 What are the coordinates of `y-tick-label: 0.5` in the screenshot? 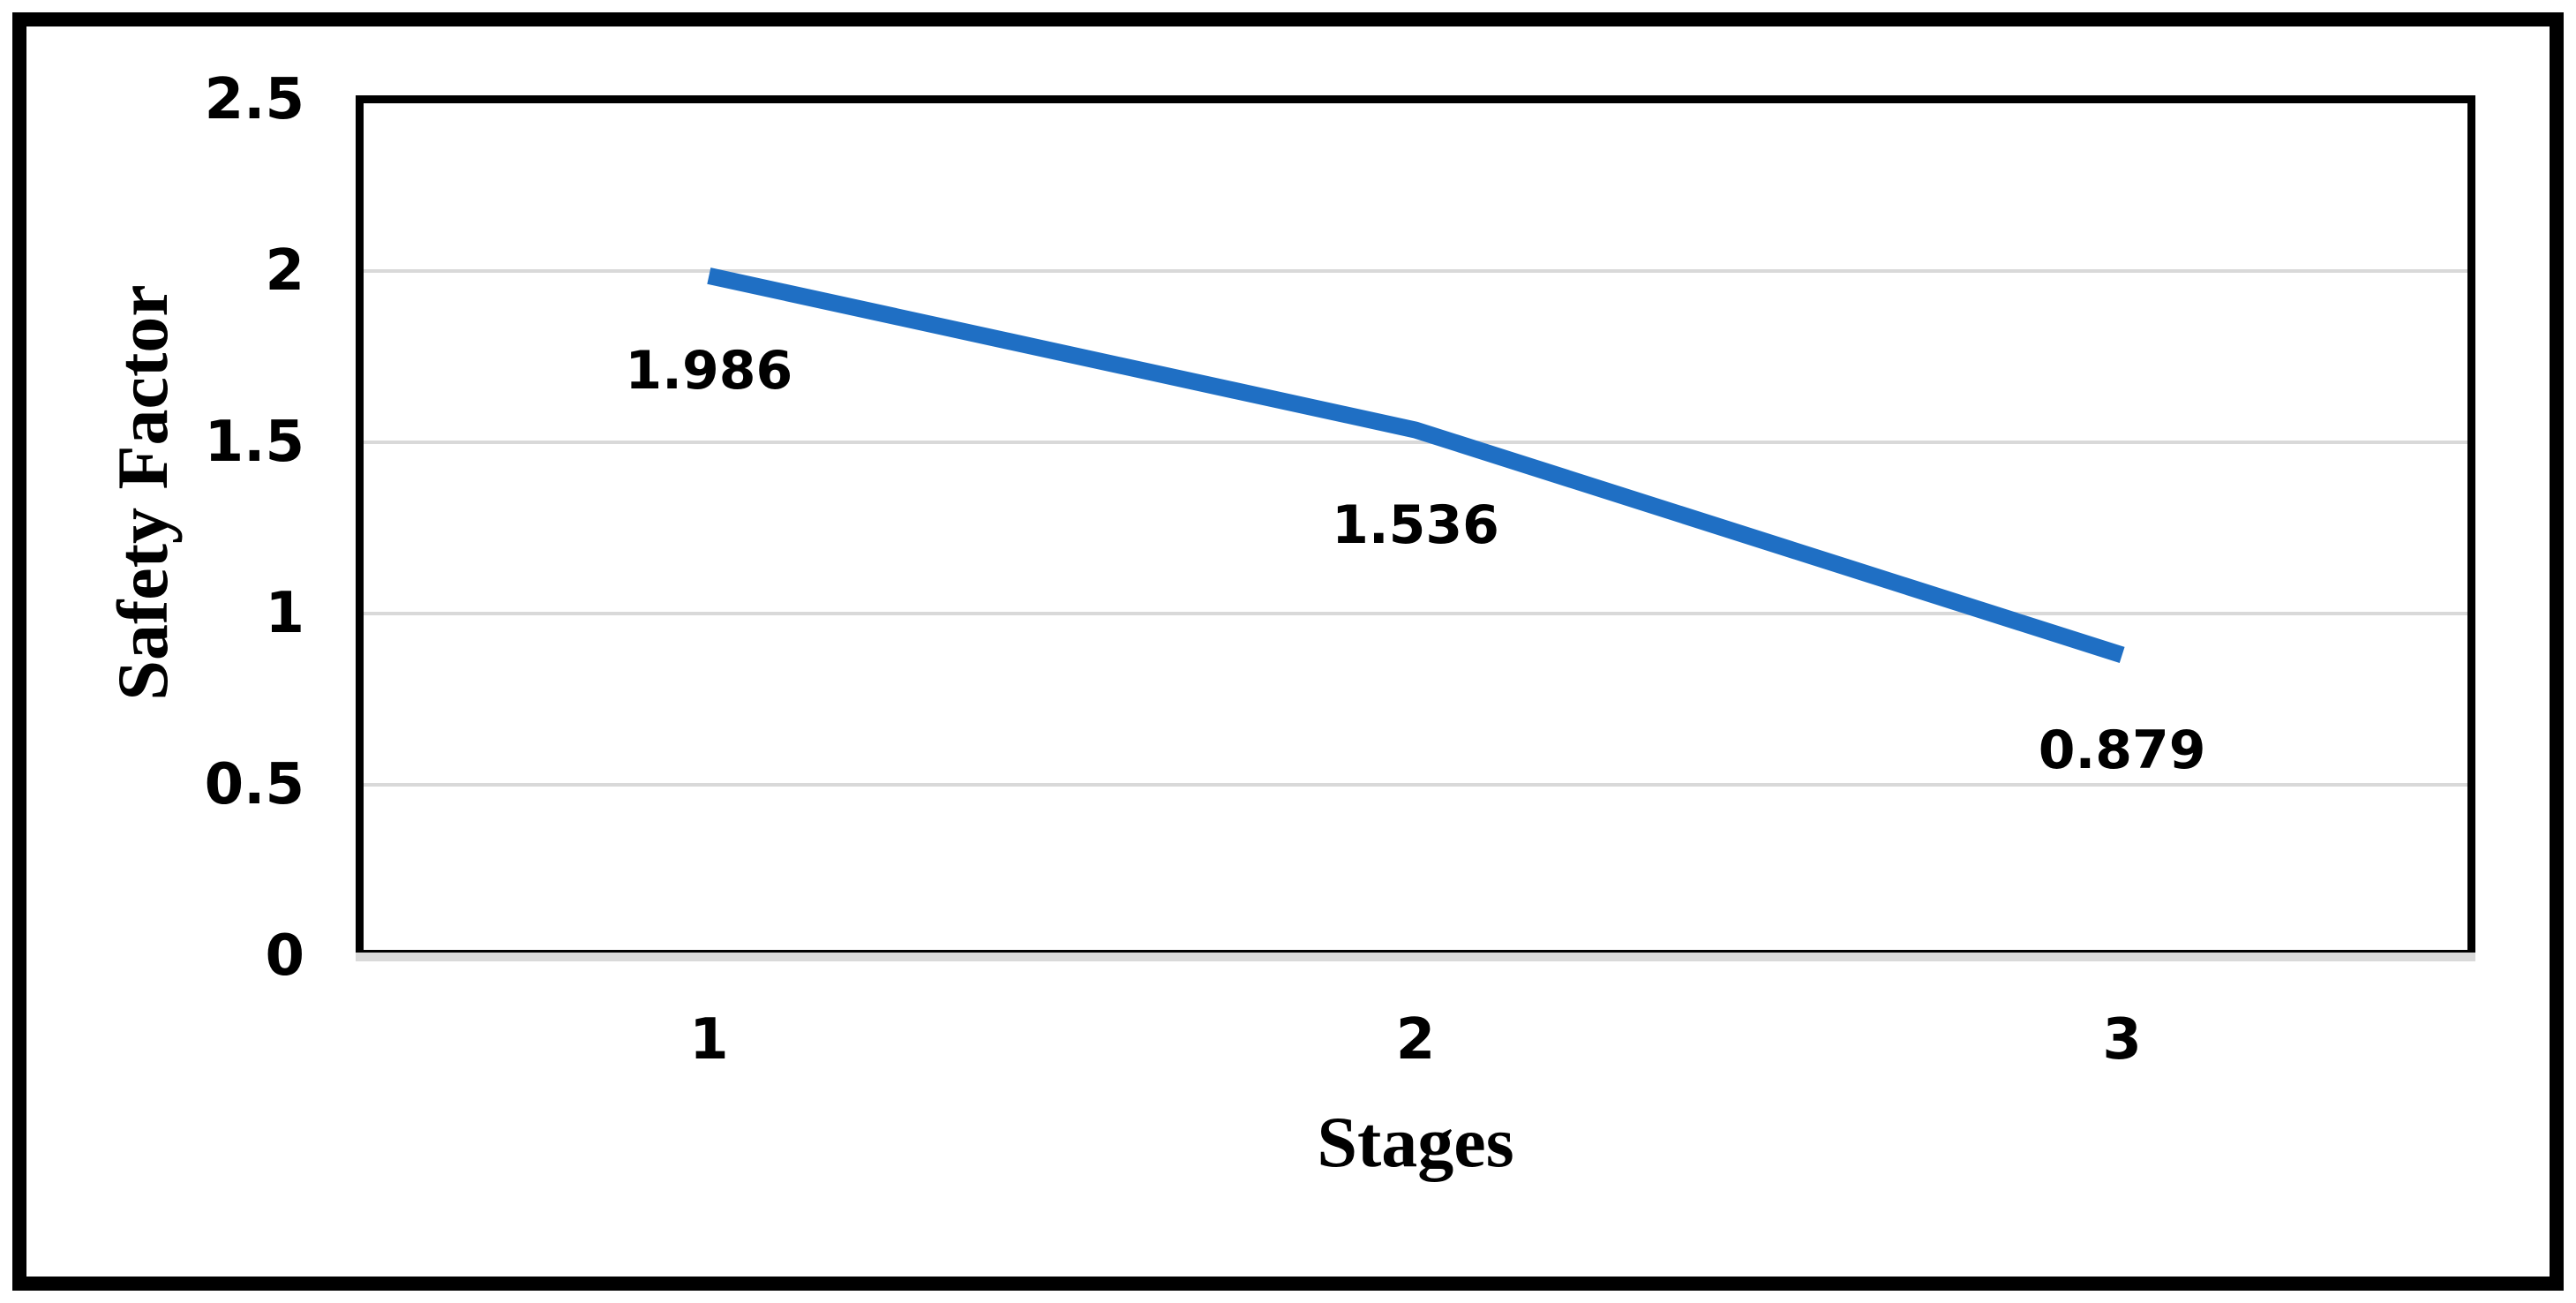 It's located at (254, 784).